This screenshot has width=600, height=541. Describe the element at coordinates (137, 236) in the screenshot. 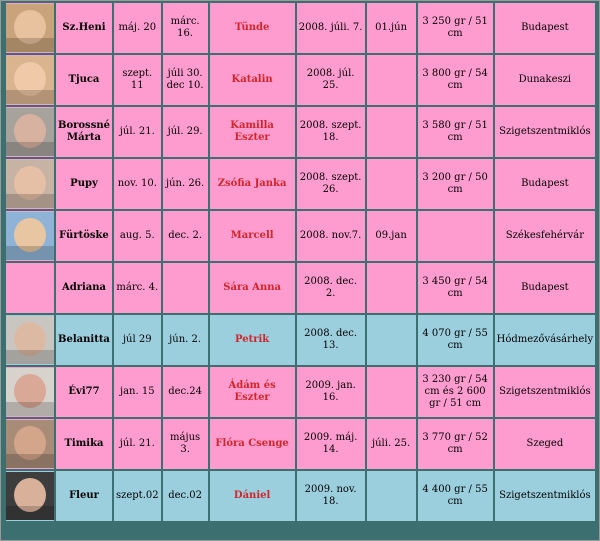

I see `date1-cell: aug. 5.` at that location.